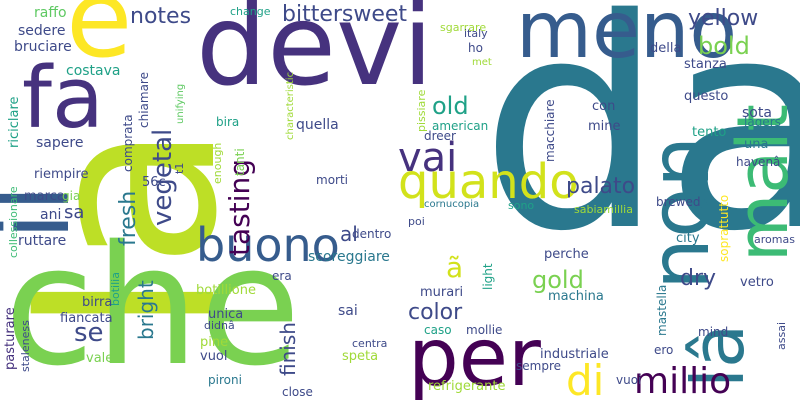  Describe the element at coordinates (214, 356) in the screenshot. I see `cloud-word: vuol` at that location.